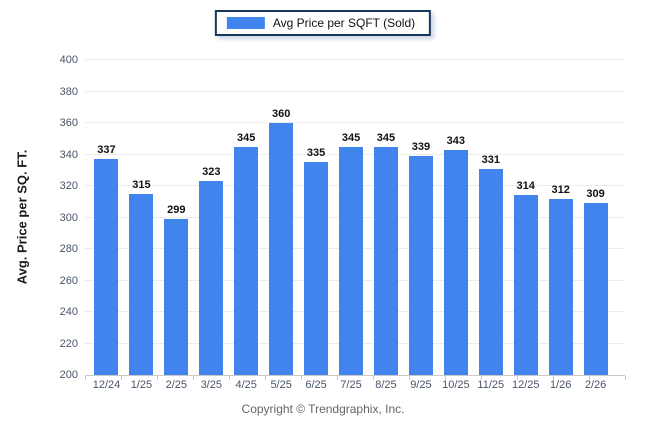  I want to click on y-tick-label: 340, so click(68, 154).